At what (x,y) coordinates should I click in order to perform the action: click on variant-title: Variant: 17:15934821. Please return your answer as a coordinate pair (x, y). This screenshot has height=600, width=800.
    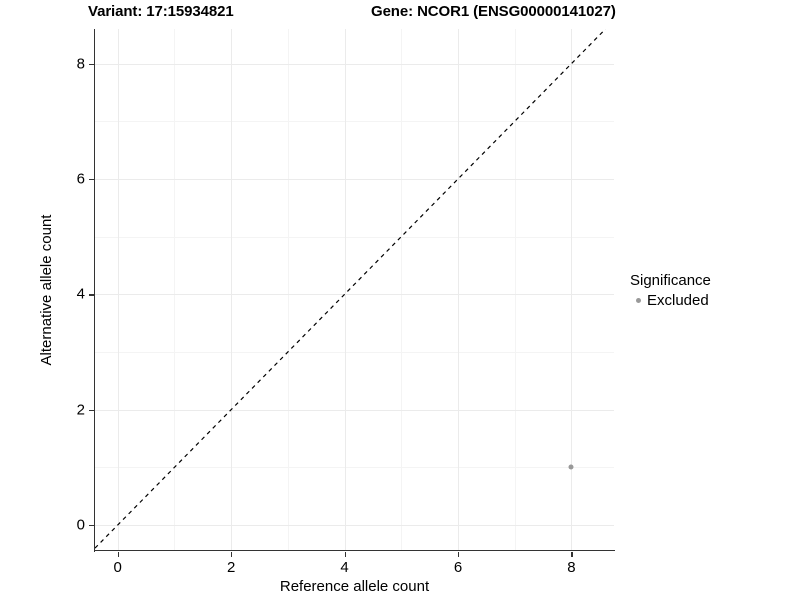
    Looking at the image, I should click on (161, 11).